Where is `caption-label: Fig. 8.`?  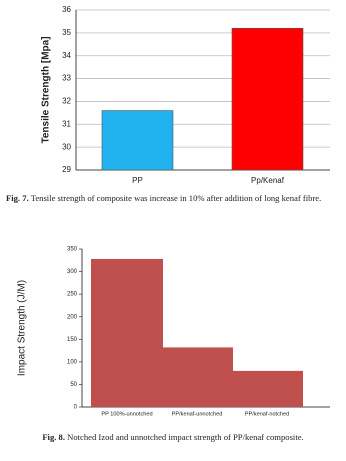 caption-label: Fig. 8. is located at coordinates (53, 437).